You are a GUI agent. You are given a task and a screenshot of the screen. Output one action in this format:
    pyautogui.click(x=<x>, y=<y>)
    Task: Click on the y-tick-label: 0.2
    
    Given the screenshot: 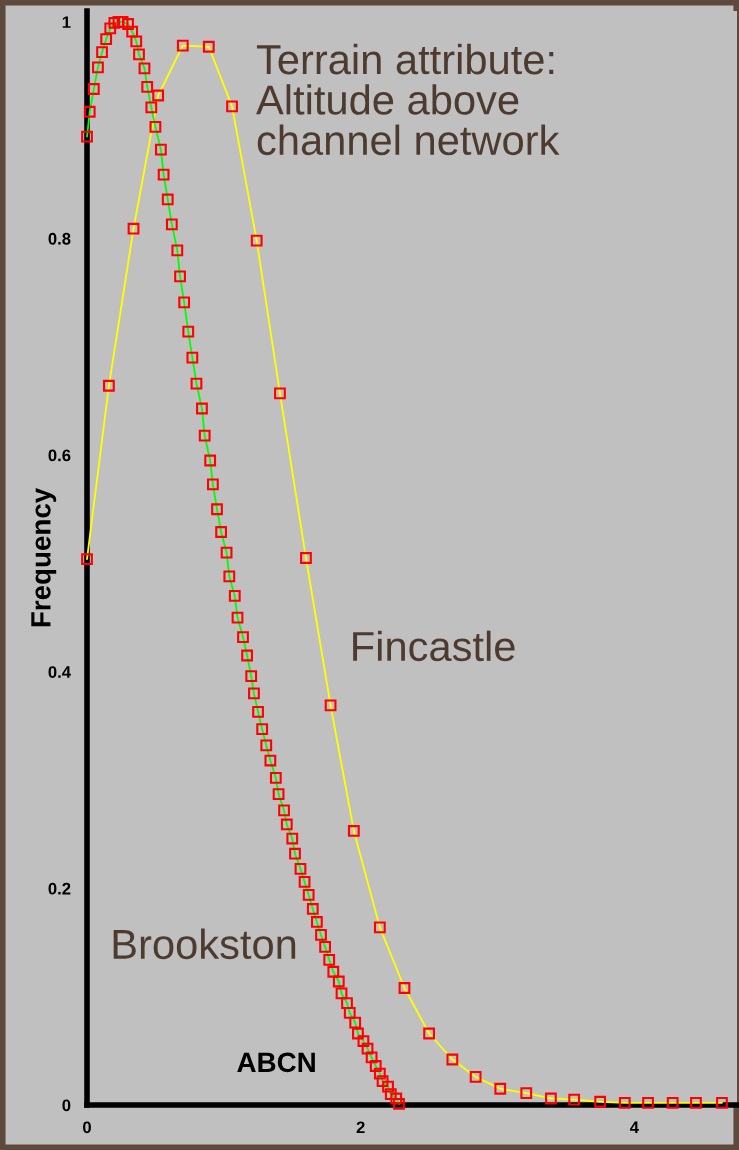 What is the action you would take?
    pyautogui.click(x=59, y=888)
    